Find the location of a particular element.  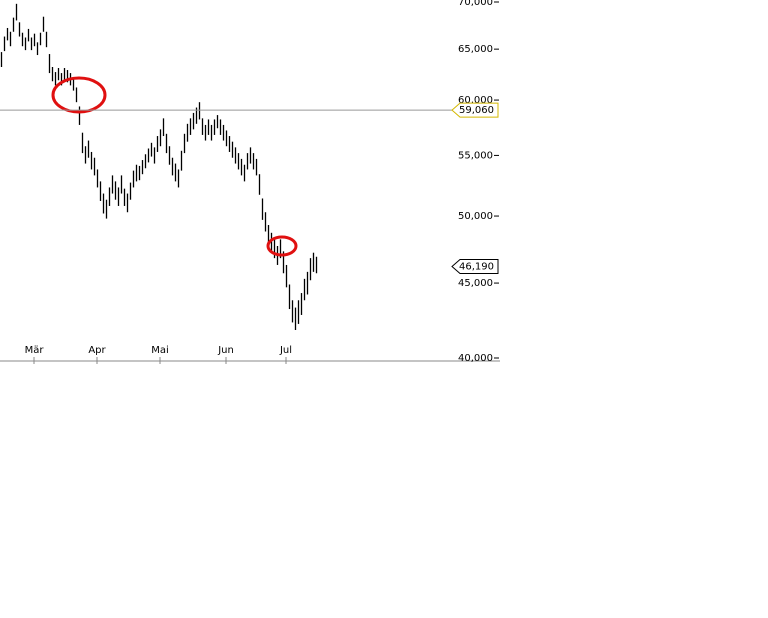

y-tick-label: 65,000 is located at coordinates (475, 49).